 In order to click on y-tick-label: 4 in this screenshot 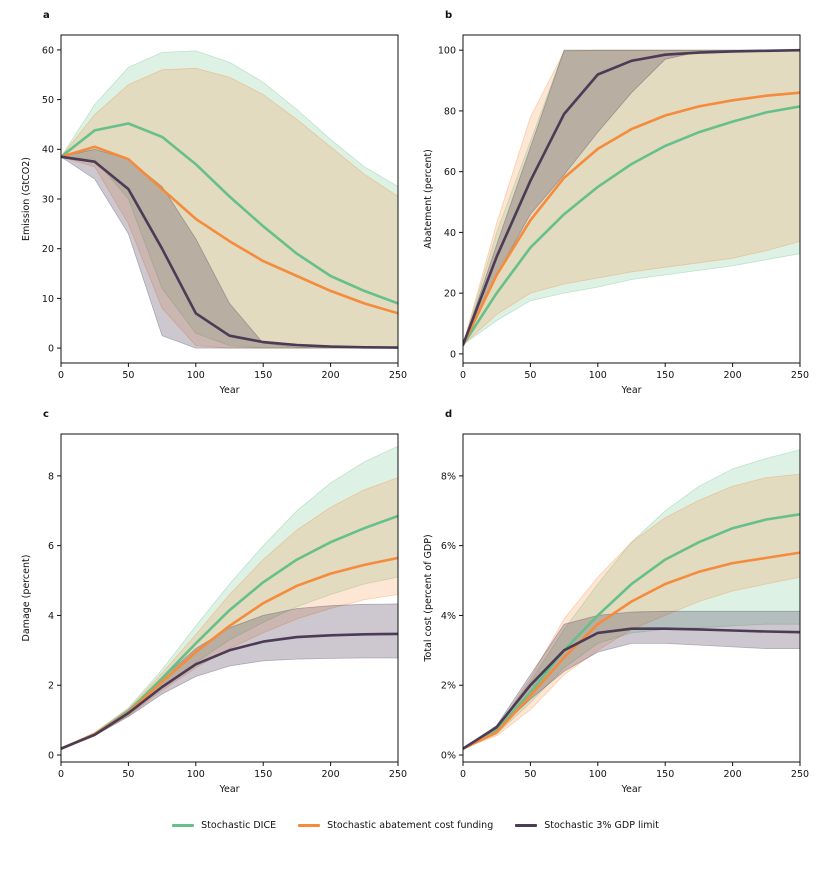, I will do `click(51, 616)`.